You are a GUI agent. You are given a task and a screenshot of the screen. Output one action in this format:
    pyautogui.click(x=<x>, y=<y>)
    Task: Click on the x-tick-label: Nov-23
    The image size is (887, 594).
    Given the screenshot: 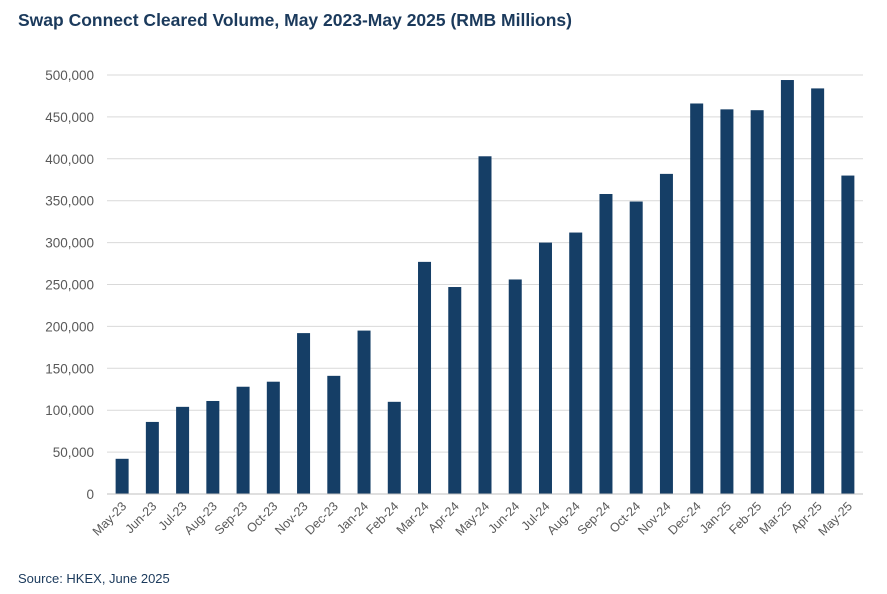 What is the action you would take?
    pyautogui.click(x=291, y=518)
    